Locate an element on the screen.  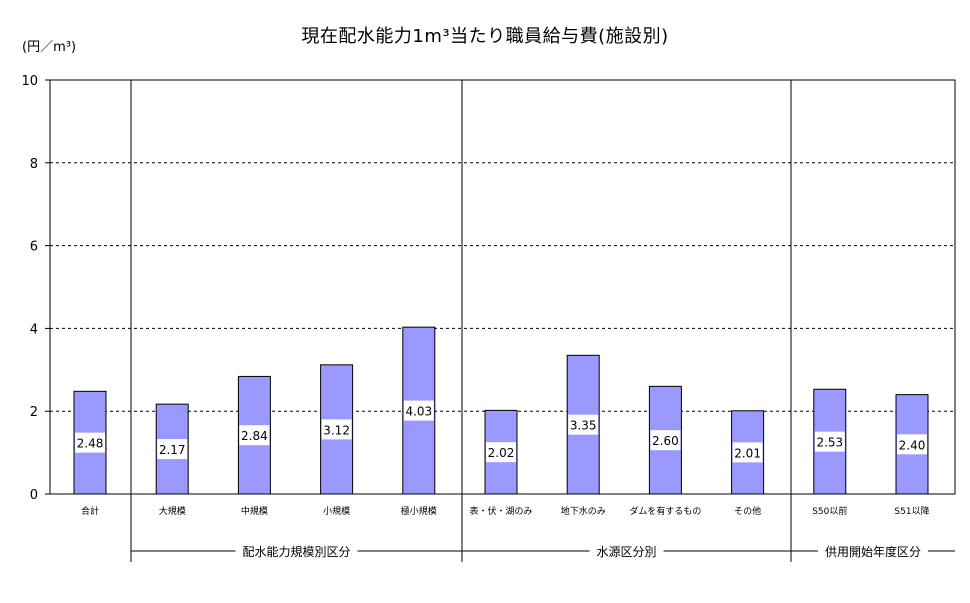
x-tick-label: 小規模 is located at coordinates (336, 511).